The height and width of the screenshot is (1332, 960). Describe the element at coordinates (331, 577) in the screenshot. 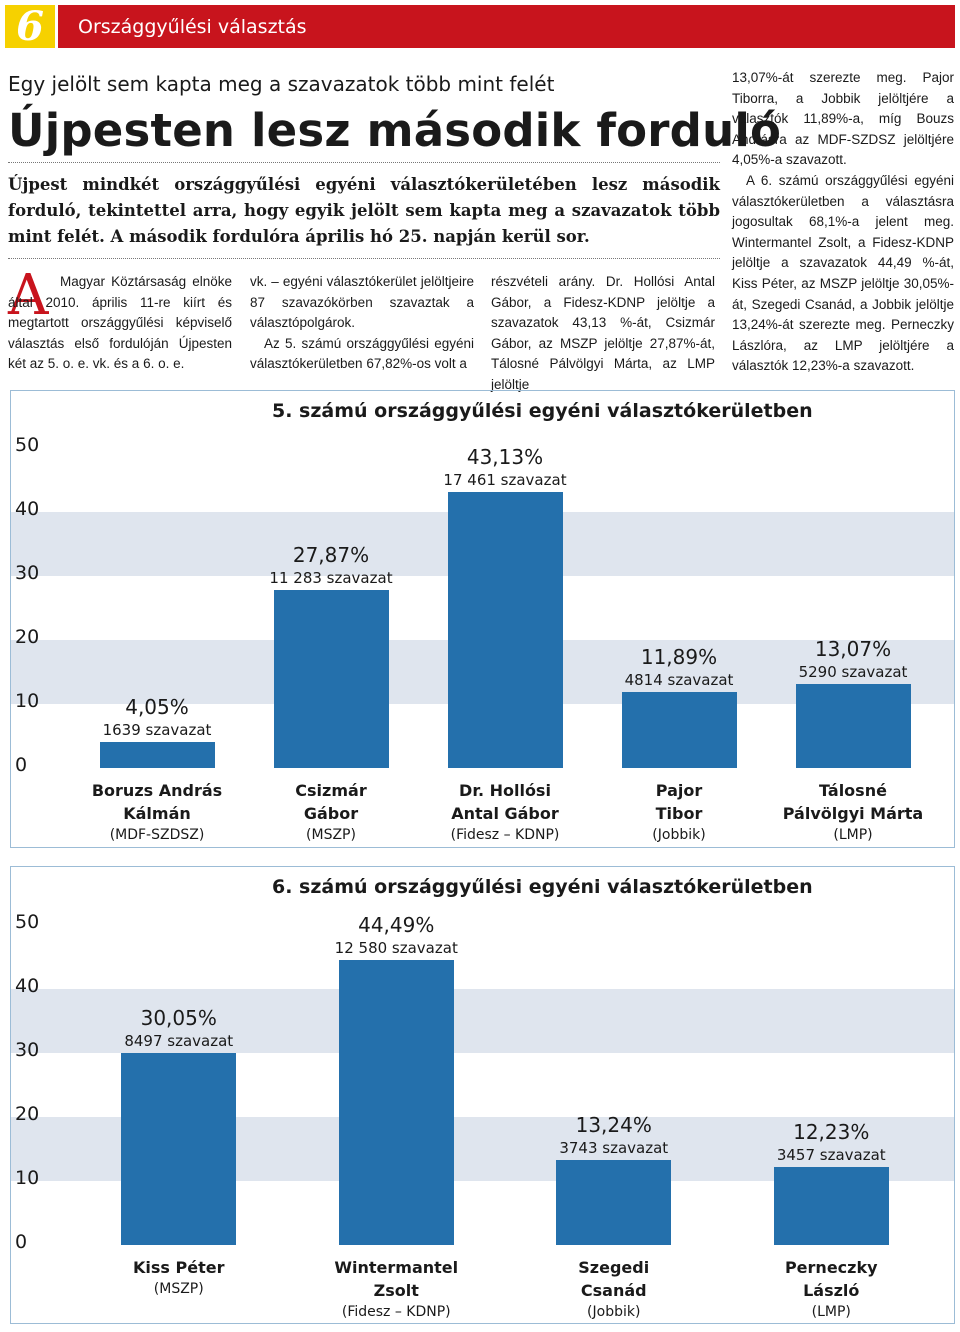

I see `vote-label: 11 283 szavazat` at that location.